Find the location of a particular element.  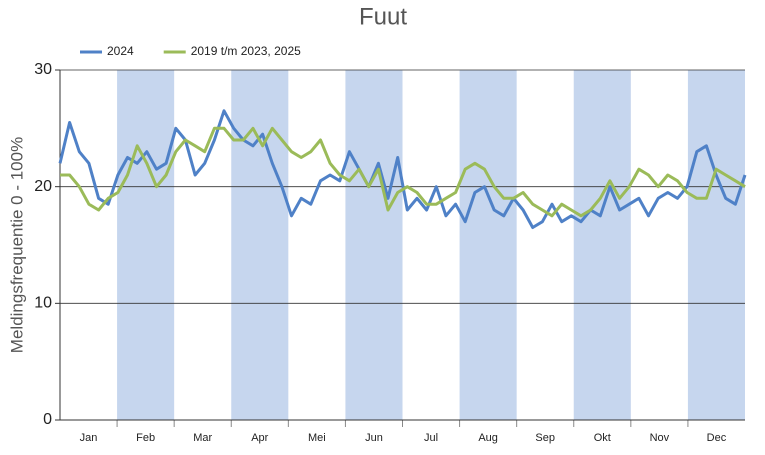

y-tick-label: 30 is located at coordinates (43, 69).